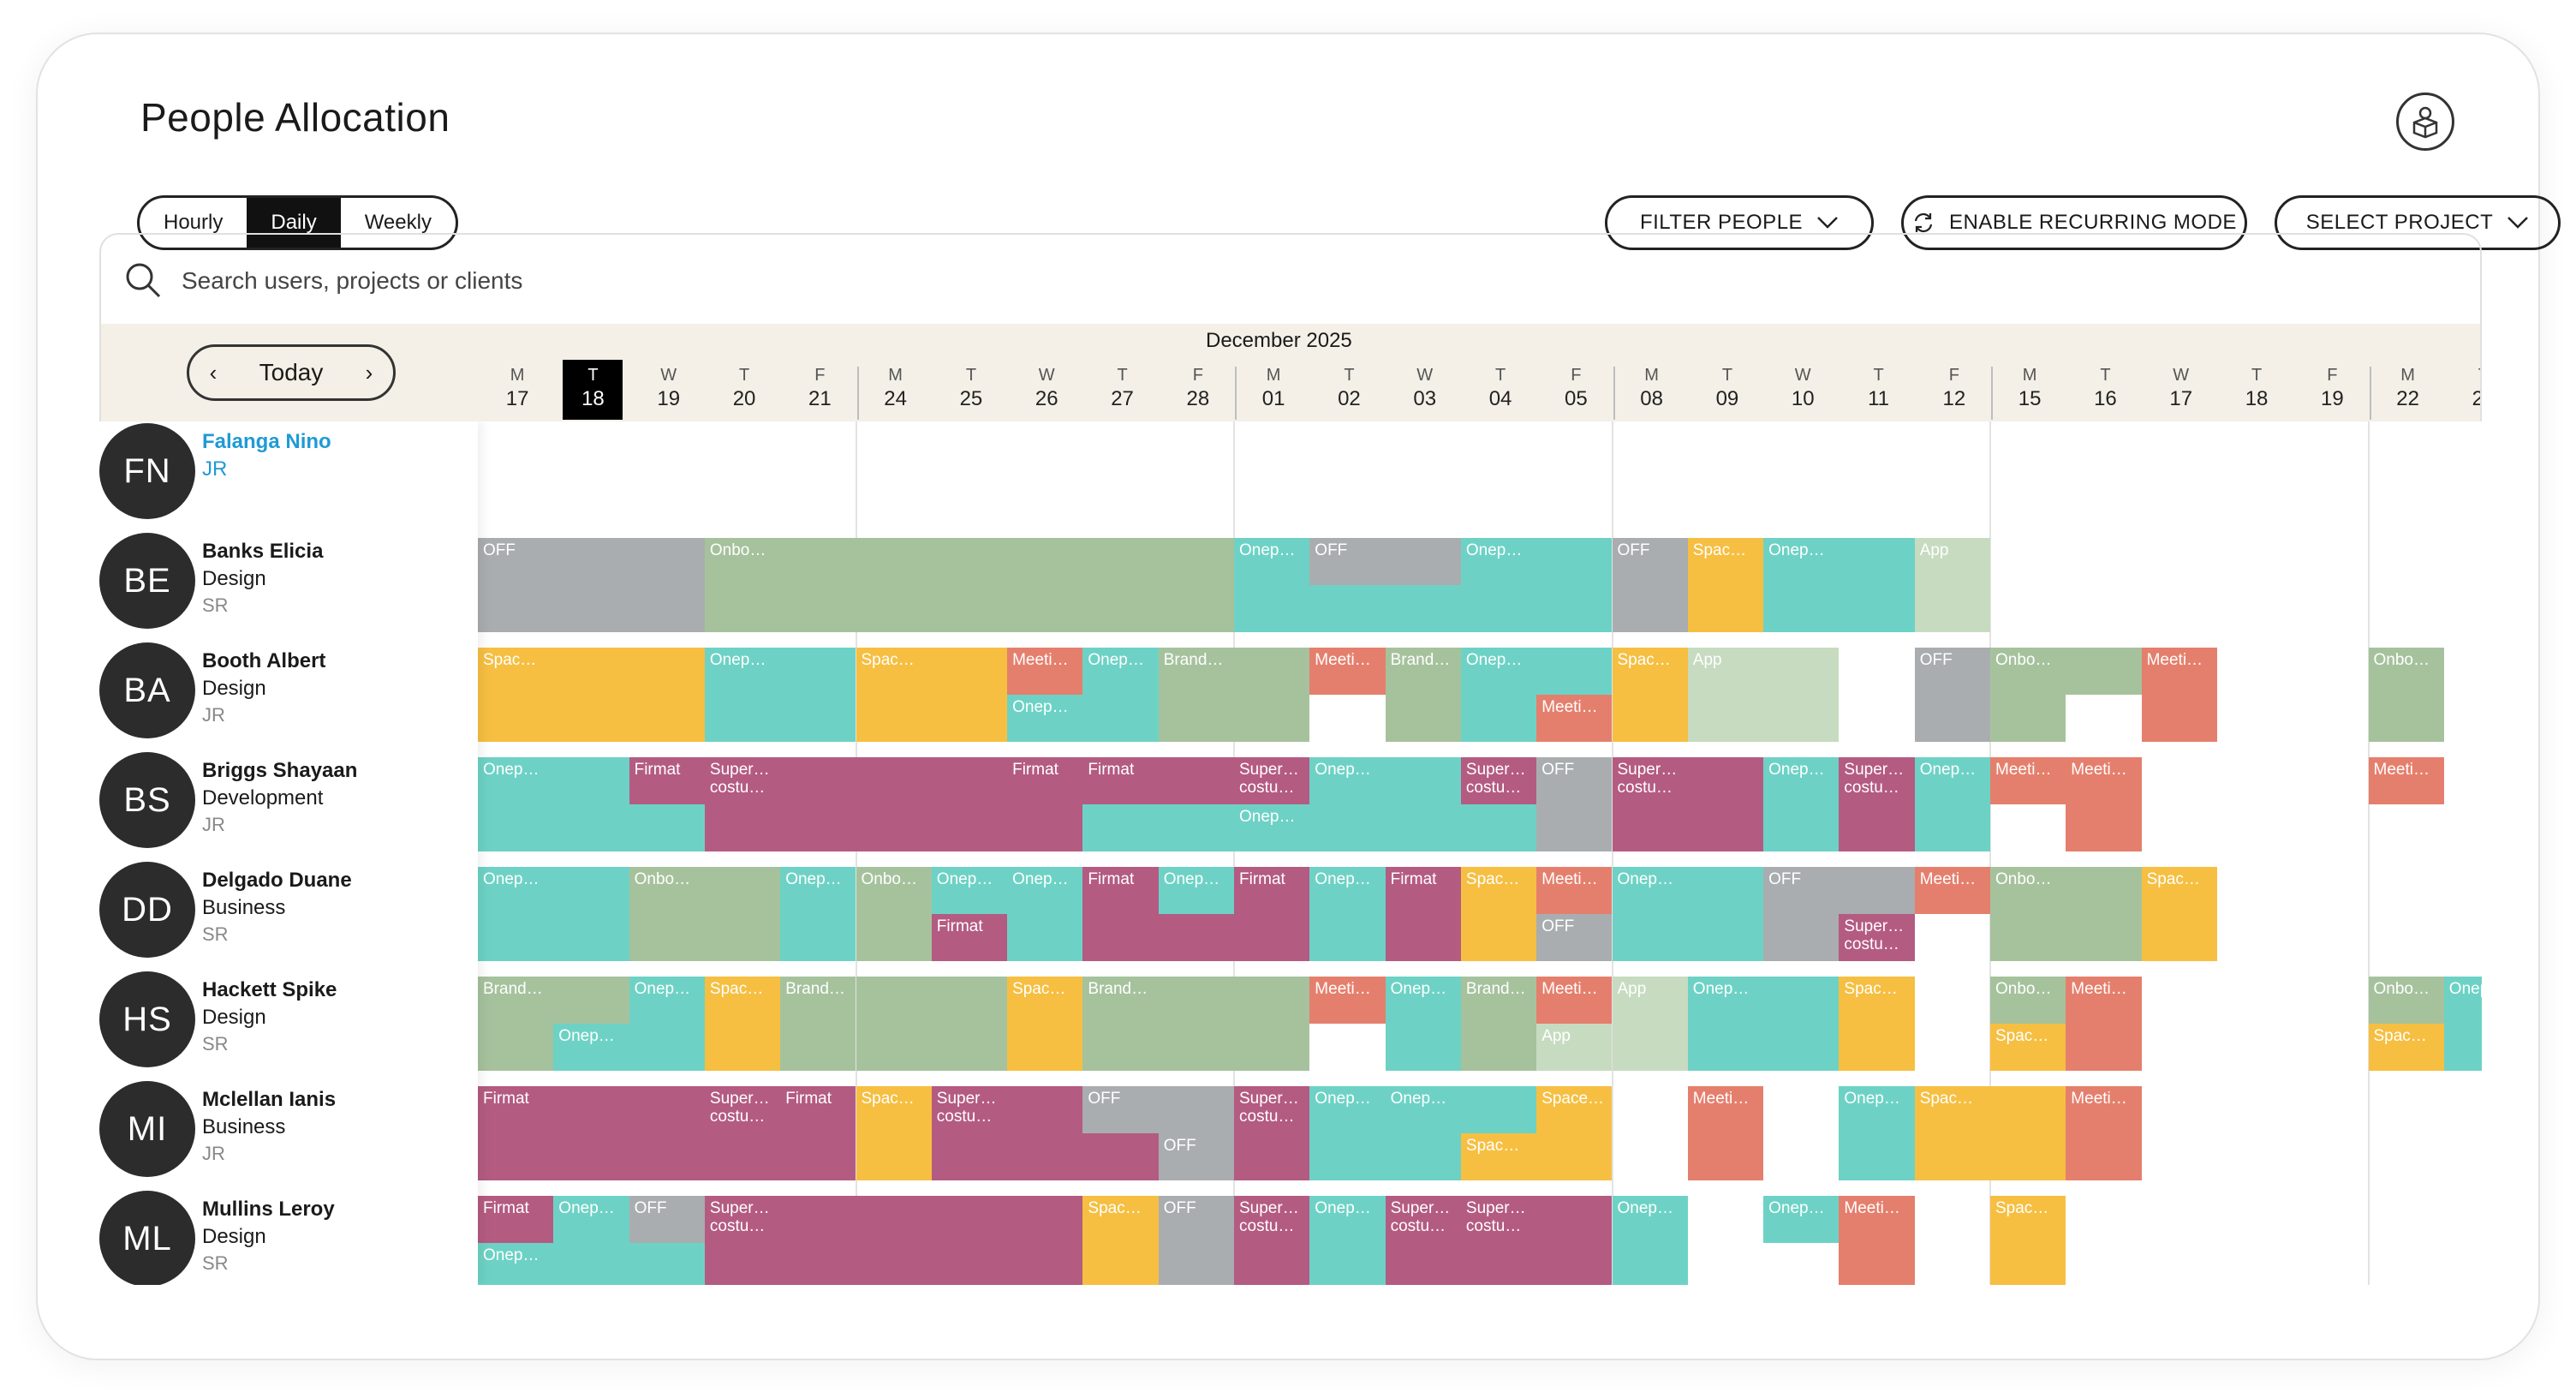  Describe the element at coordinates (2425, 122) in the screenshot. I see `user-box-icon` at that location.